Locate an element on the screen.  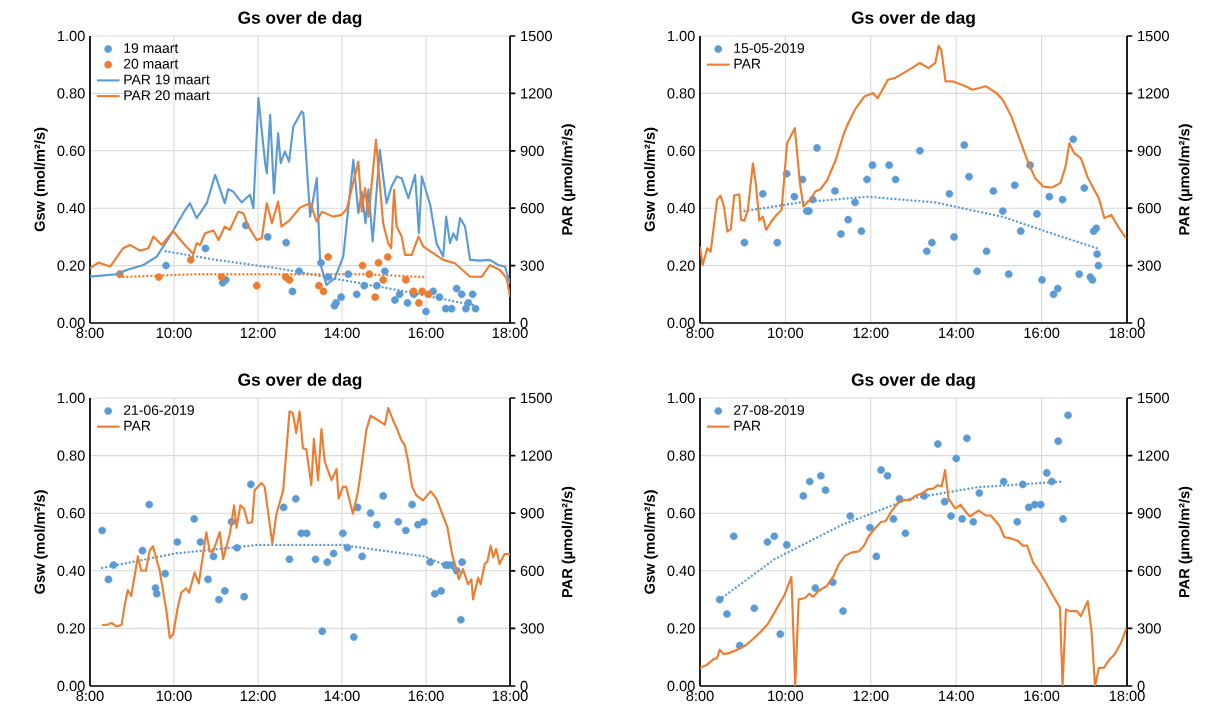
legend-label: 15-05-2019 is located at coordinates (769, 48).